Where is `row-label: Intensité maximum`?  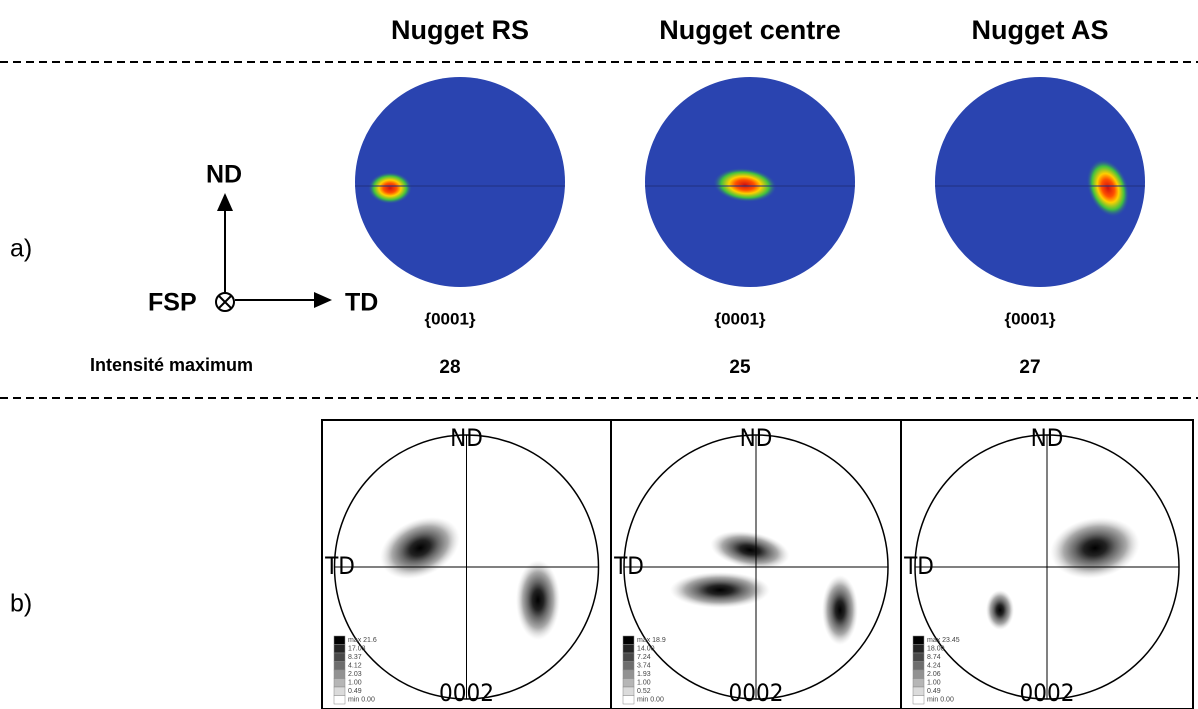
row-label: Intensité maximum is located at coordinates (171, 365).